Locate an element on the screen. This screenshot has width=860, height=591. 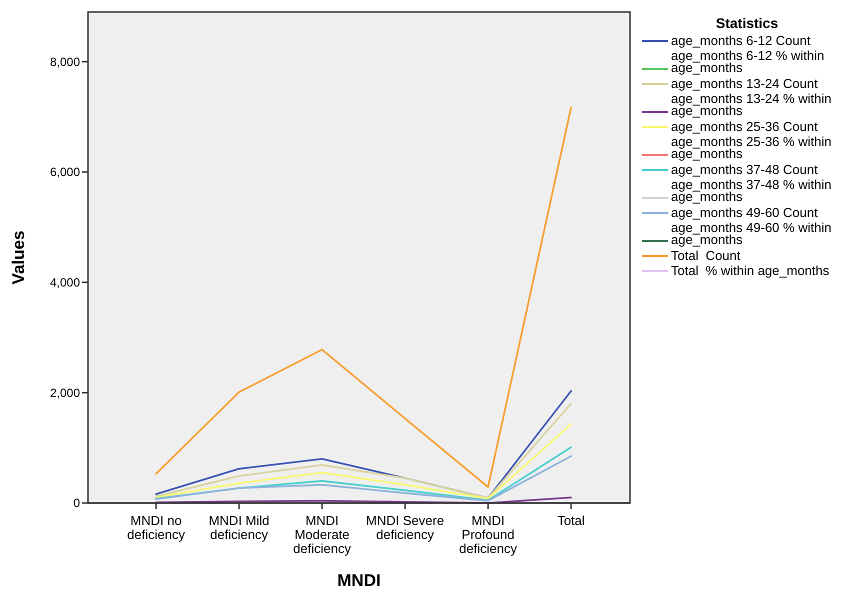
legend-label: age_months 25-36 % within age_months is located at coordinates (751, 147).